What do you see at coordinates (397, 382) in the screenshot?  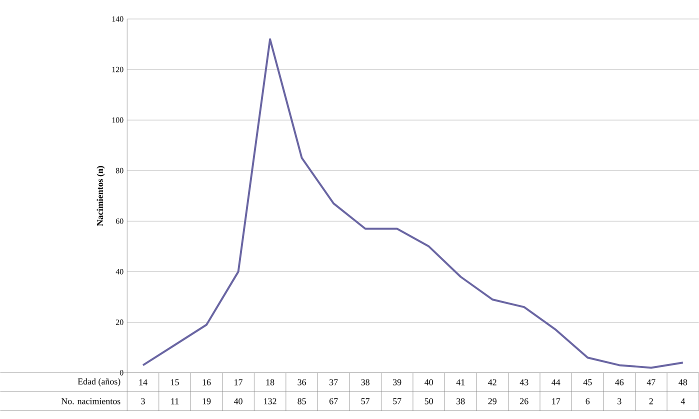 I see `x-tick-label: 39` at bounding box center [397, 382].